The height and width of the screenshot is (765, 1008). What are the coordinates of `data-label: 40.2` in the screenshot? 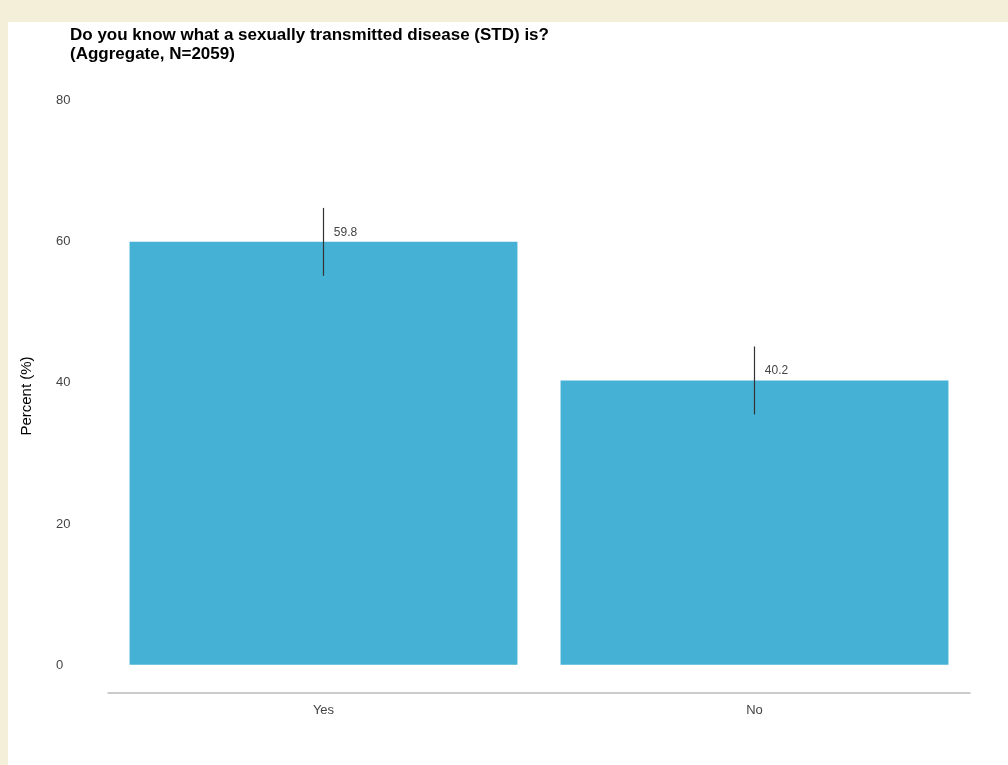 It's located at (776, 370).